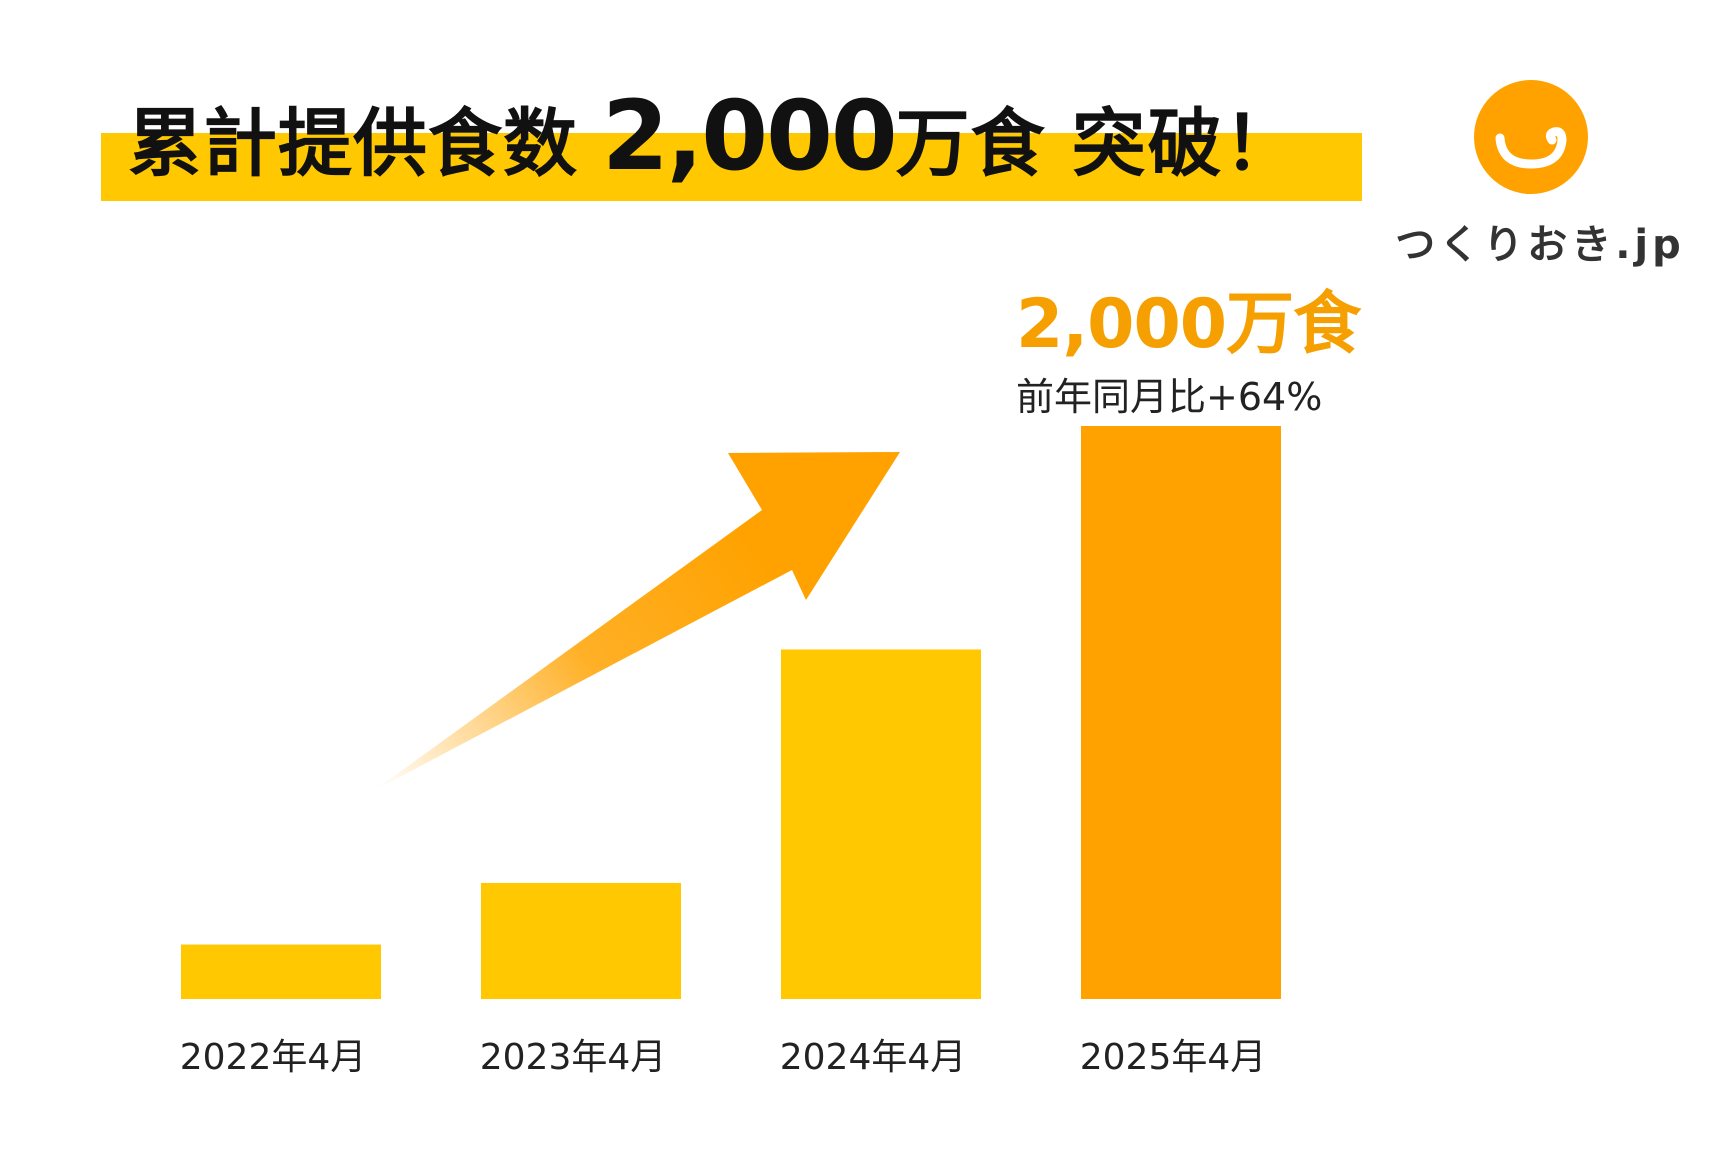  What do you see at coordinates (1173, 1057) in the screenshot?
I see `x-tick-label-4: 2025年4月` at bounding box center [1173, 1057].